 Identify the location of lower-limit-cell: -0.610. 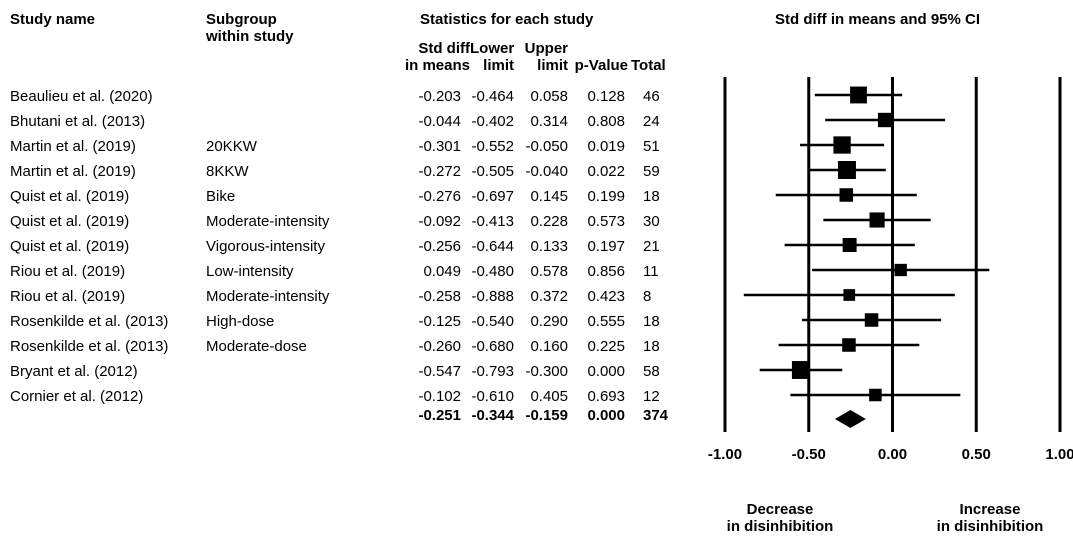
(492, 396).